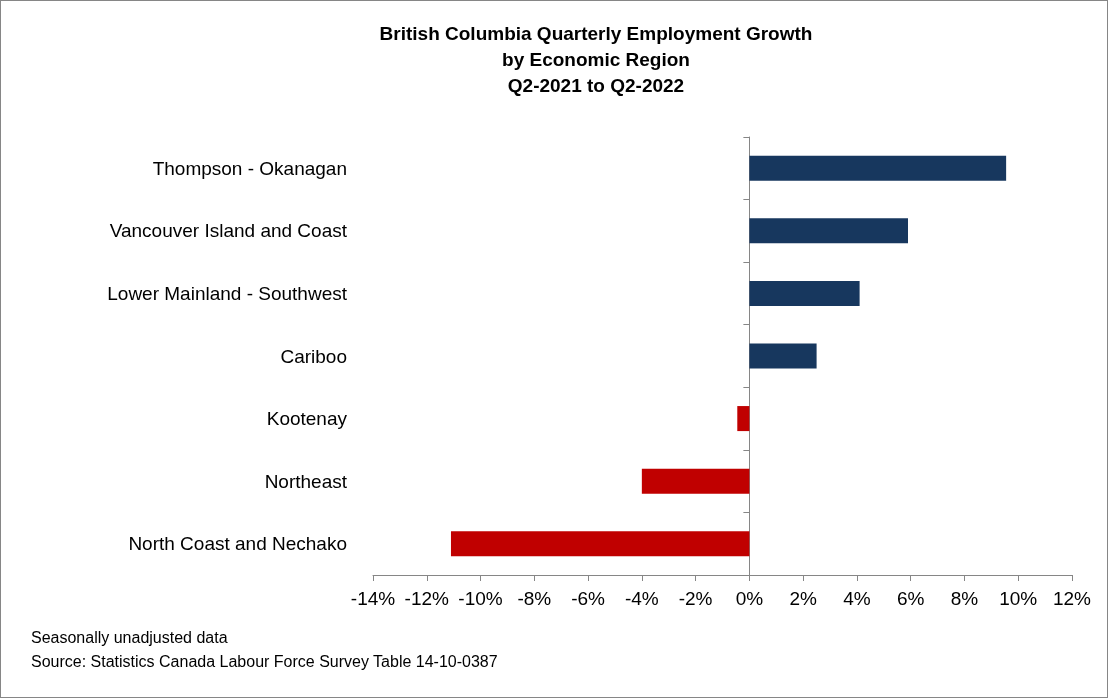 The image size is (1108, 698). I want to click on x-tick-label: 6%, so click(910, 598).